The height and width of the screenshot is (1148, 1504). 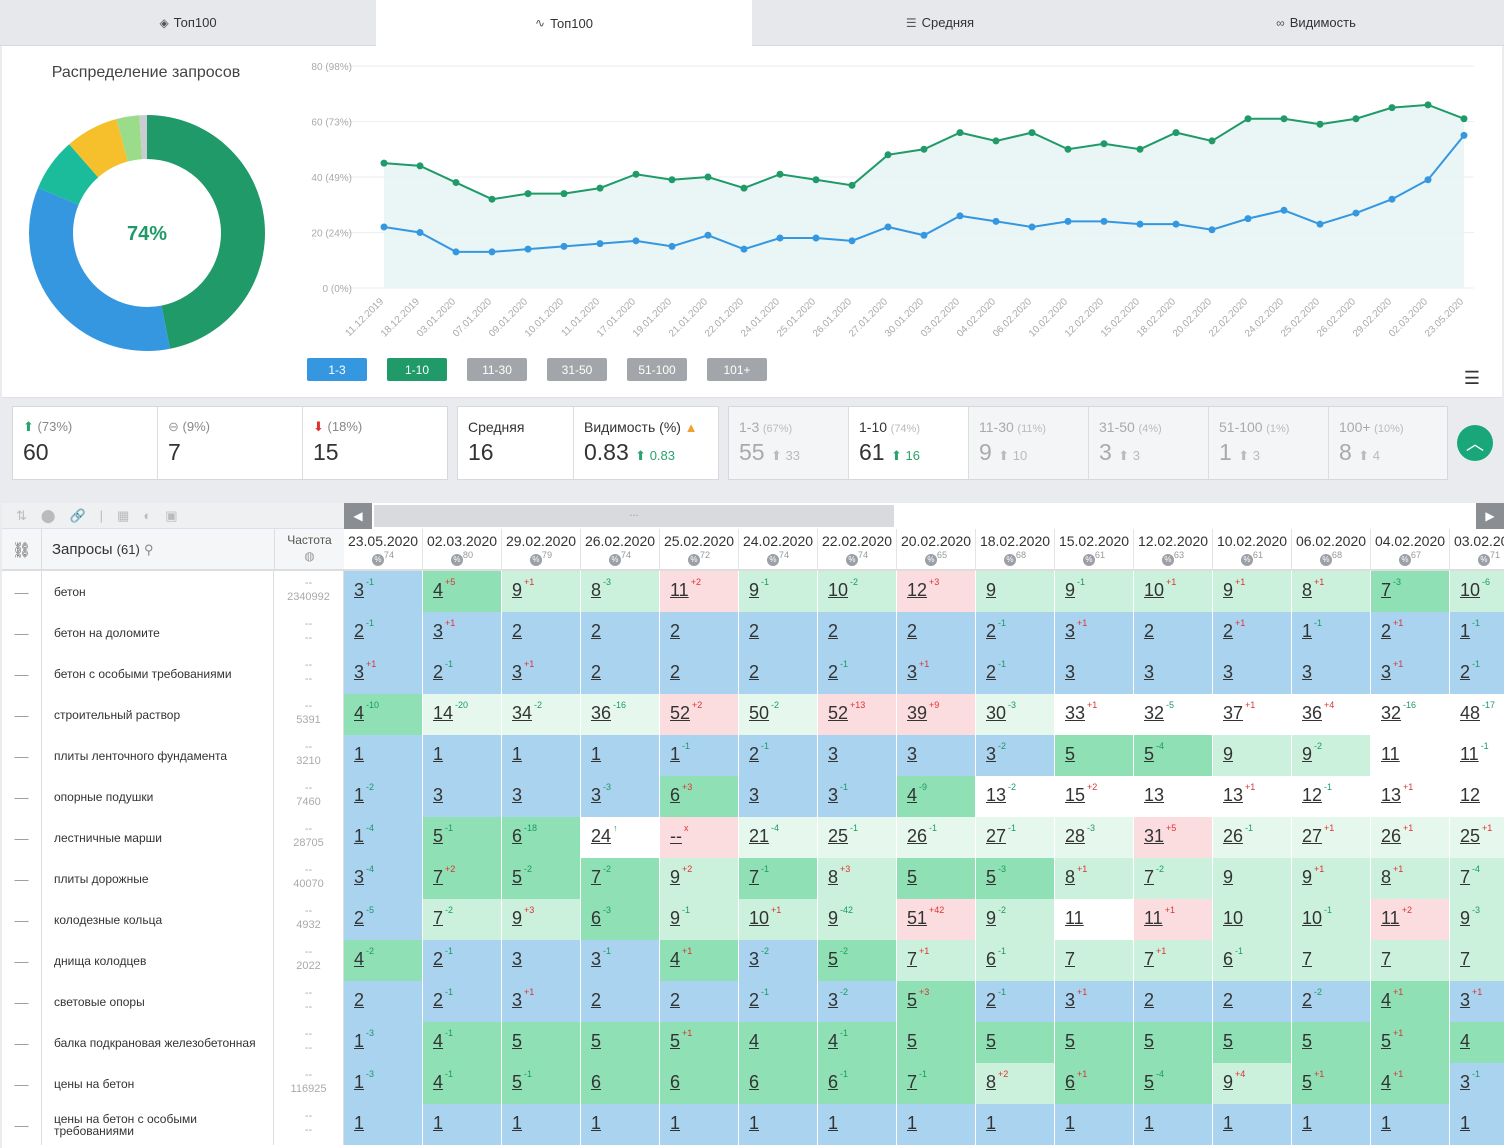 I want to click on query-name: плиты дорожные, so click(x=158, y=878).